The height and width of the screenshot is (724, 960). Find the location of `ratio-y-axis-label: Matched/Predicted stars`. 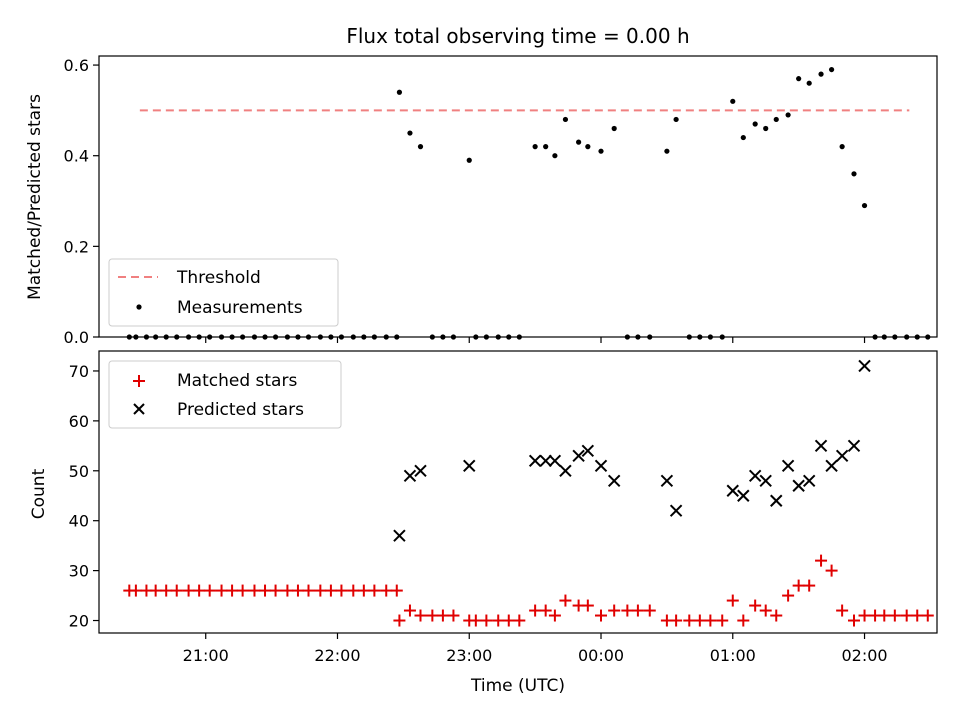

ratio-y-axis-label: Matched/Predicted stars is located at coordinates (35, 197).